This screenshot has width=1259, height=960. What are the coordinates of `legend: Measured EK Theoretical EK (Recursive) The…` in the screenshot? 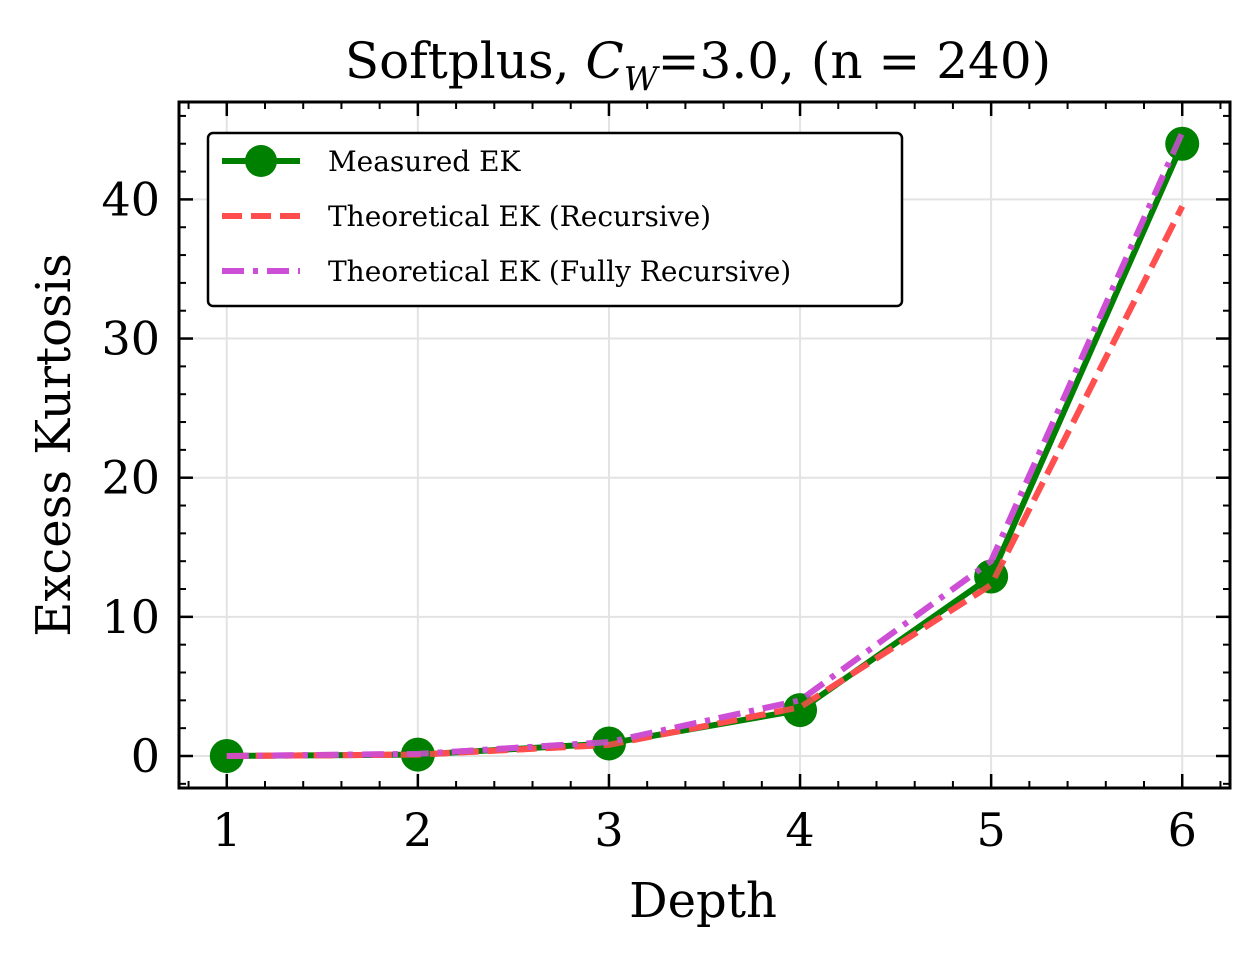 It's located at (555, 219).